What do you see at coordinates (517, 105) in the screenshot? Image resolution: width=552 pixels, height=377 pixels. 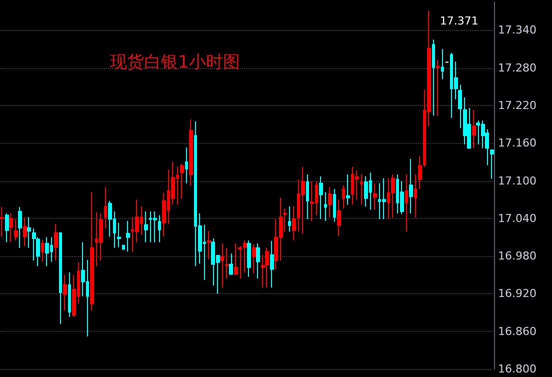 I see `y-tick-label: 17.220` at bounding box center [517, 105].